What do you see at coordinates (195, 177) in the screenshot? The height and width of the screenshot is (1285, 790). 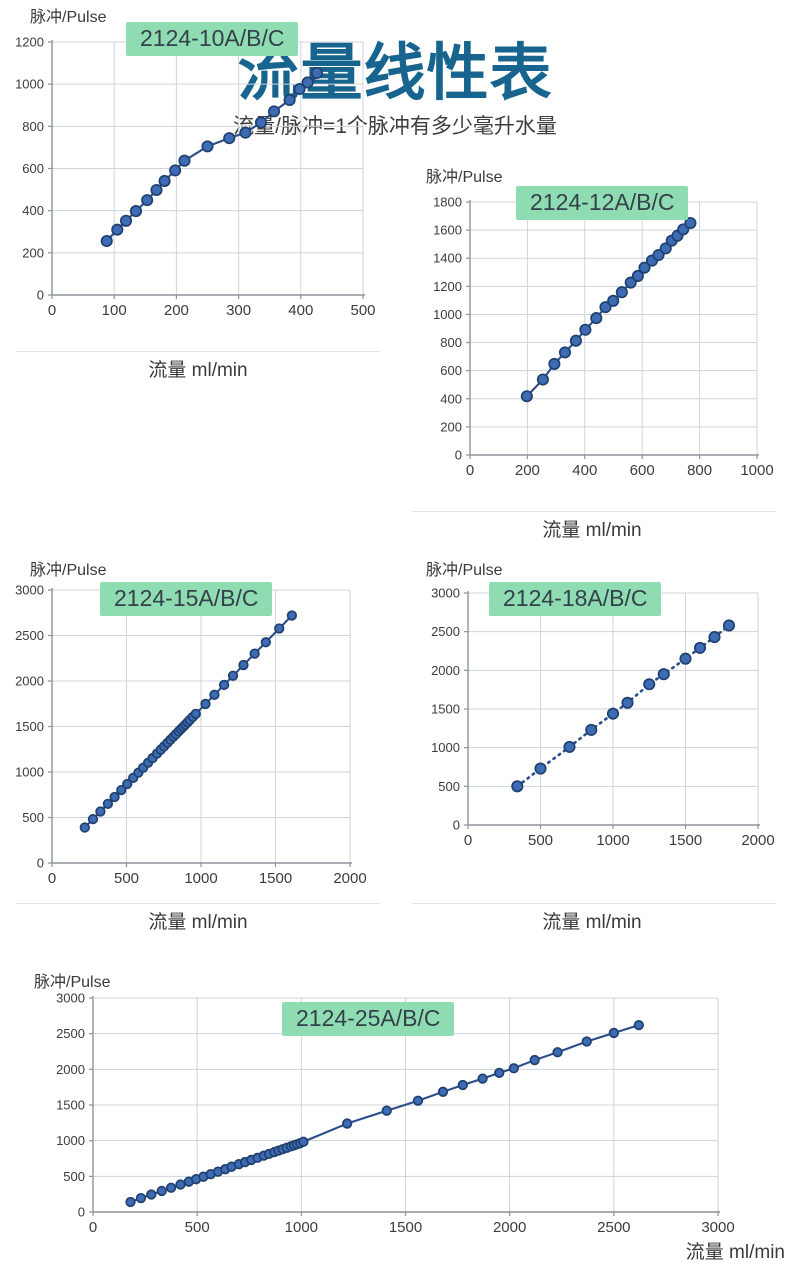 I see `plot-area: 0 200 400 600 800 1000 1200 0 100 200 300 400 500` at bounding box center [195, 177].